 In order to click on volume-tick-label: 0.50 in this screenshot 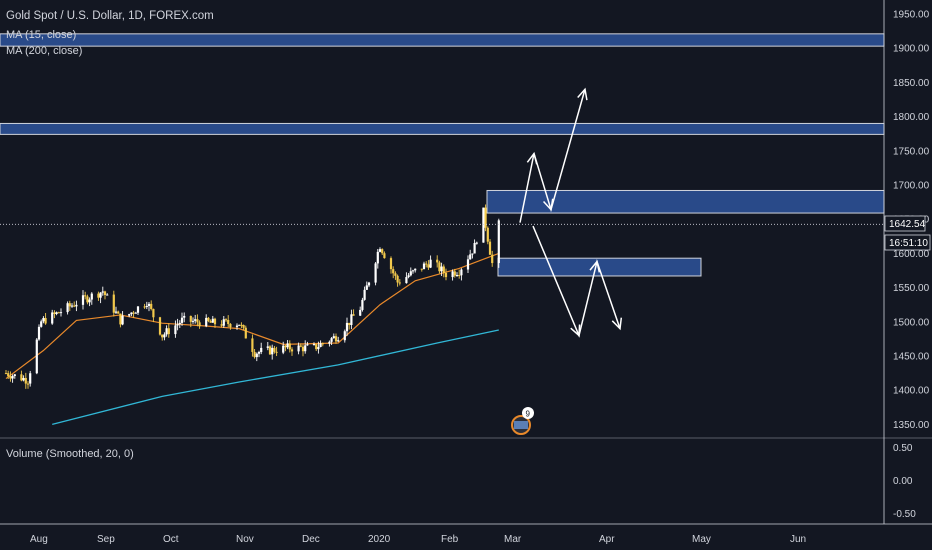, I will do `click(903, 448)`.